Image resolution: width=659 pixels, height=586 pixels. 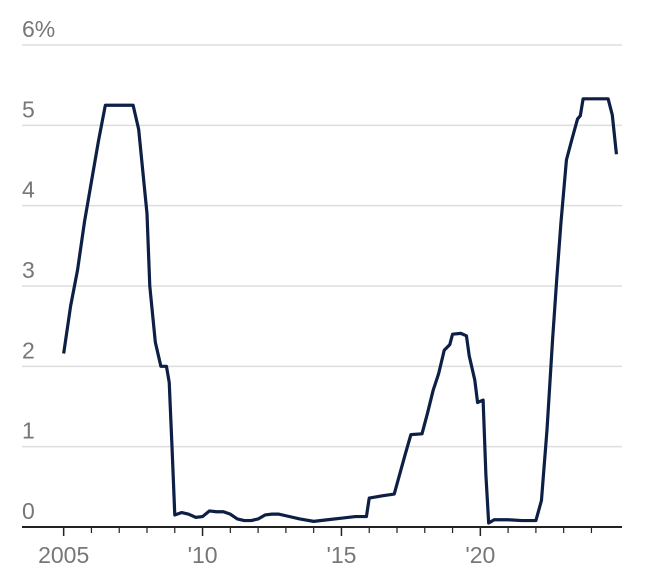 I want to click on y-tick-label: 5, so click(x=28, y=109).